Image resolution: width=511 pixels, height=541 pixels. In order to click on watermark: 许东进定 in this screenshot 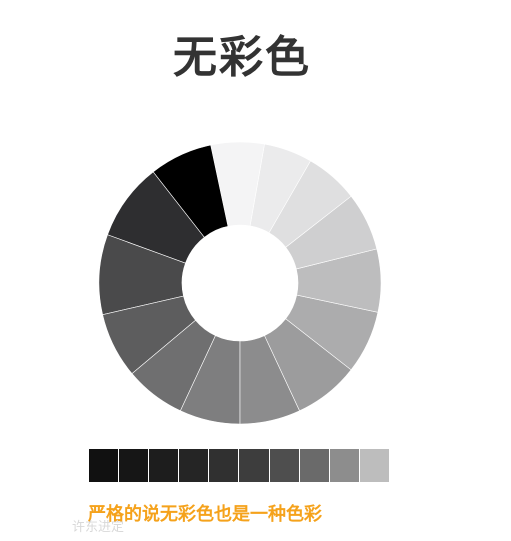, I will do `click(98, 527)`.